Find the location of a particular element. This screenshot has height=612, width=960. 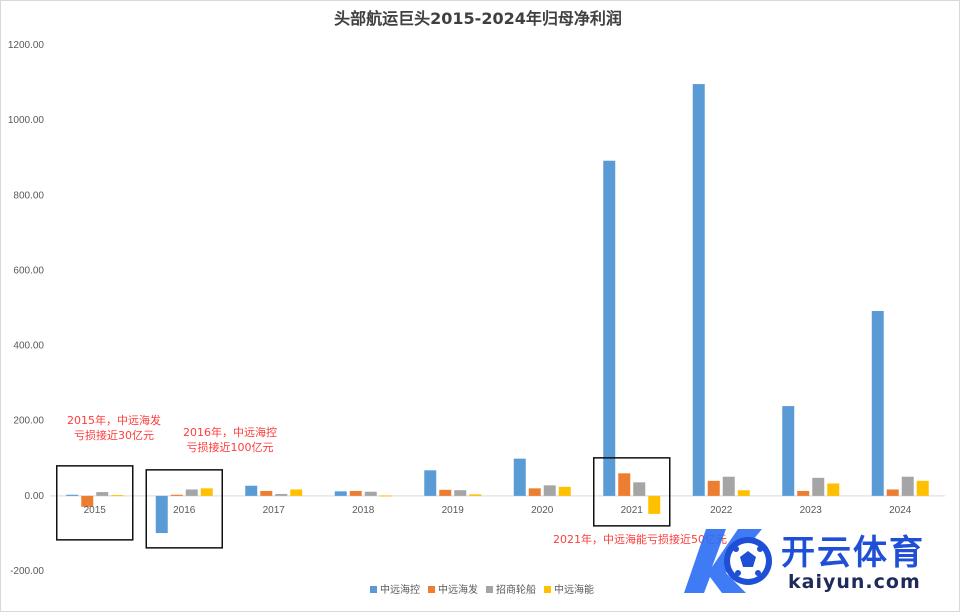

x-tick-label: 2020 is located at coordinates (542, 510).